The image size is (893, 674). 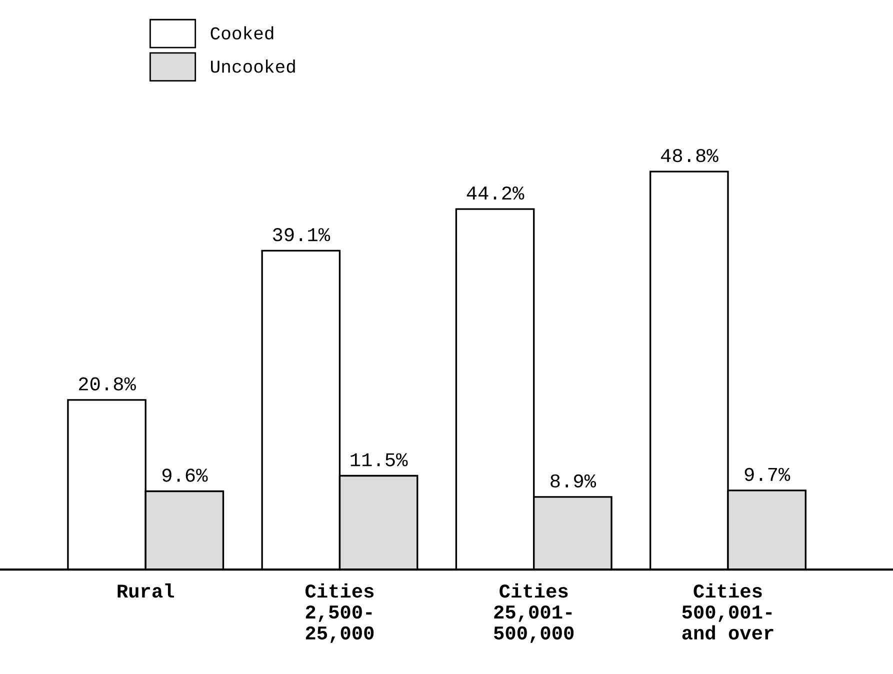 What do you see at coordinates (253, 66) in the screenshot?
I see `legend-label: Uncooked` at bounding box center [253, 66].